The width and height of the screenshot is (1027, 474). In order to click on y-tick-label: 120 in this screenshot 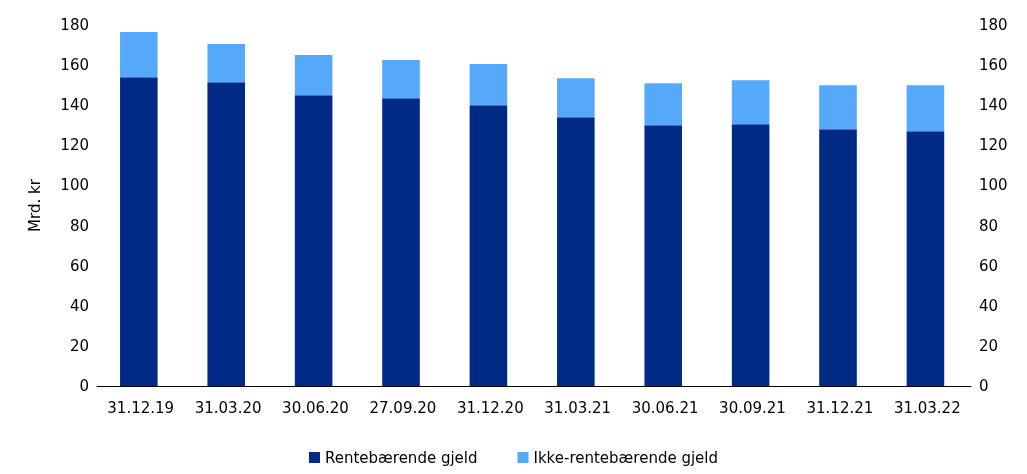, I will do `click(74, 145)`.